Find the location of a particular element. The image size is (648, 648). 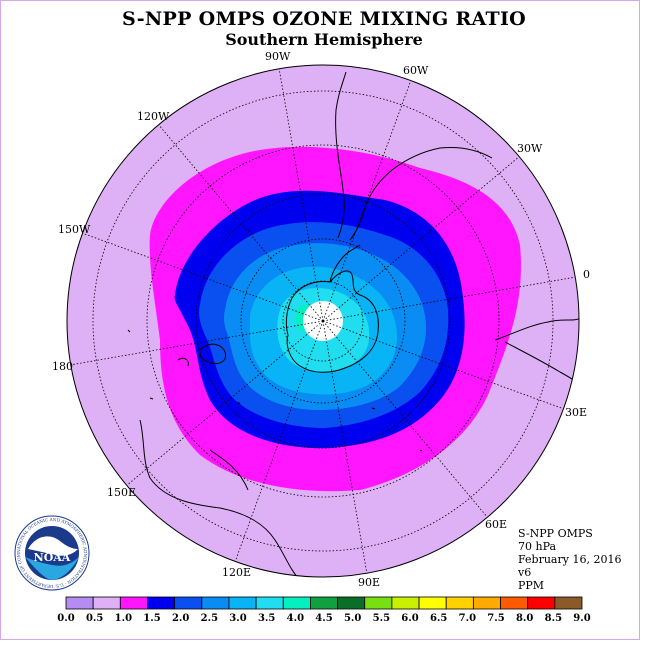

info-date: February 16, 2016 is located at coordinates (570, 559).